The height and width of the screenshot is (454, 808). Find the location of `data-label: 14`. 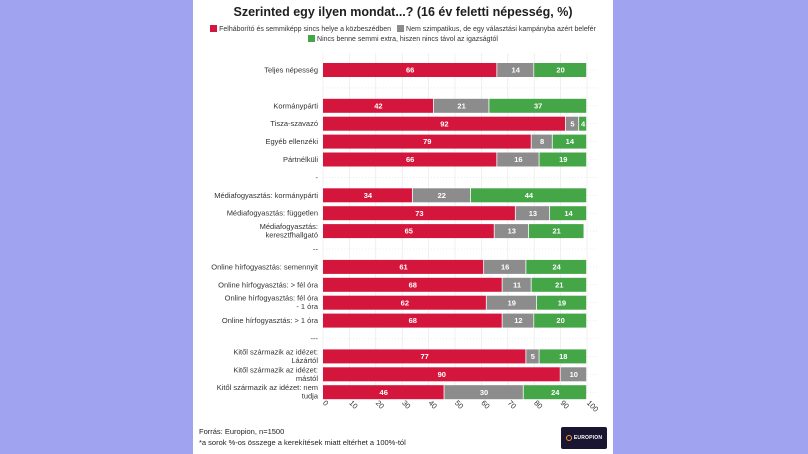

data-label: 14 is located at coordinates (516, 70).